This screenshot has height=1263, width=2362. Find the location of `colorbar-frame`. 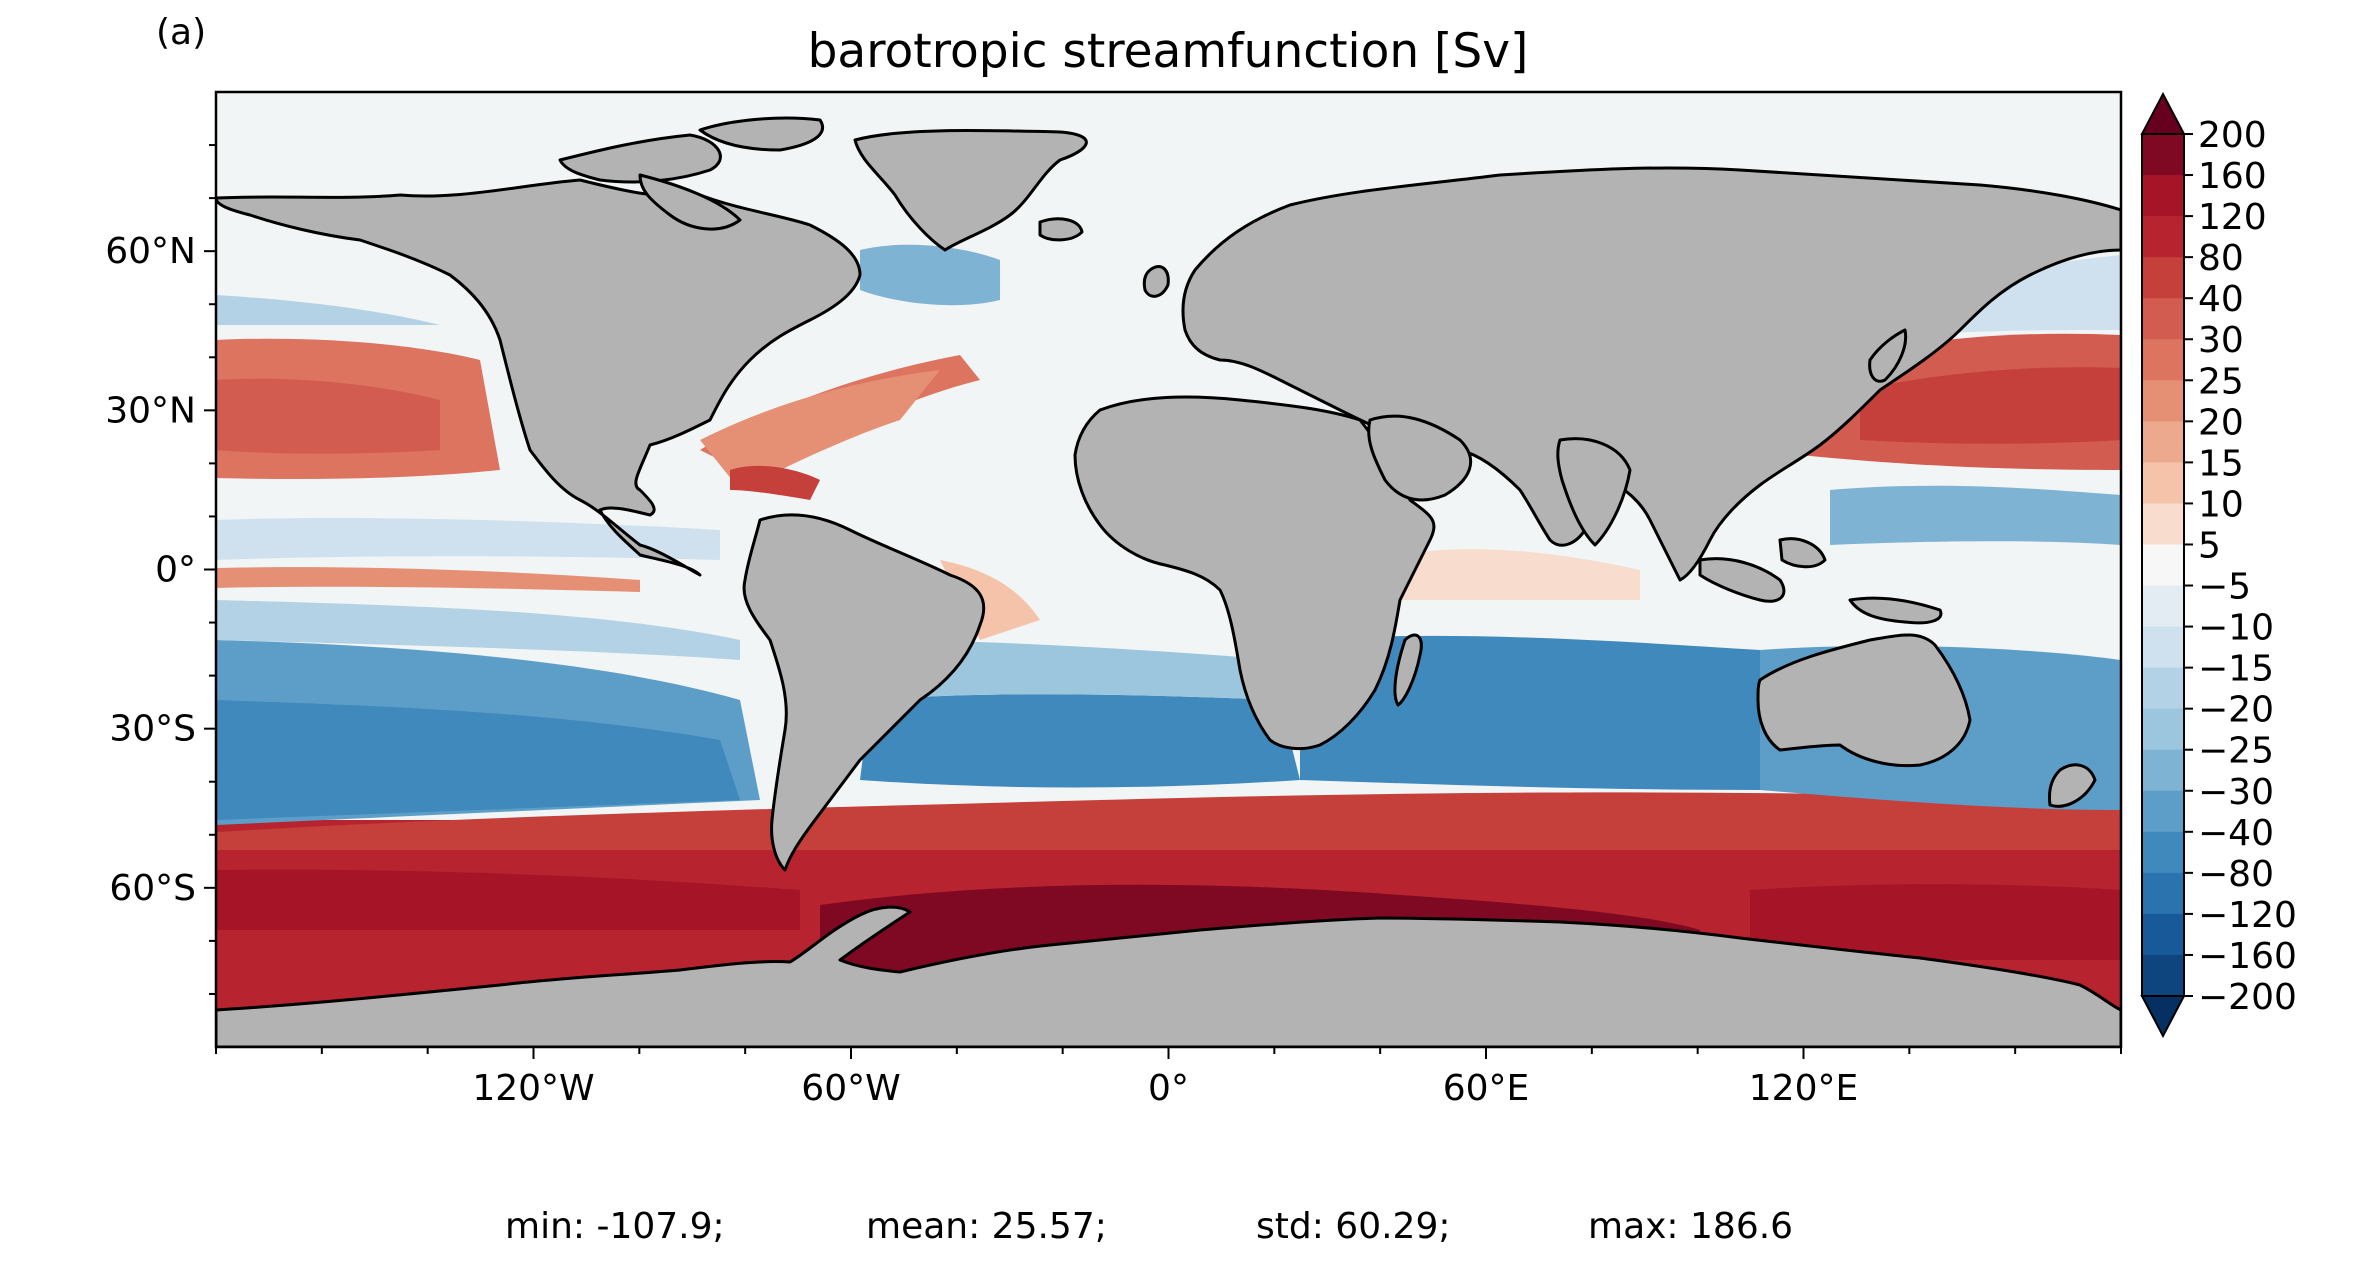

colorbar-frame is located at coordinates (2163, 565).